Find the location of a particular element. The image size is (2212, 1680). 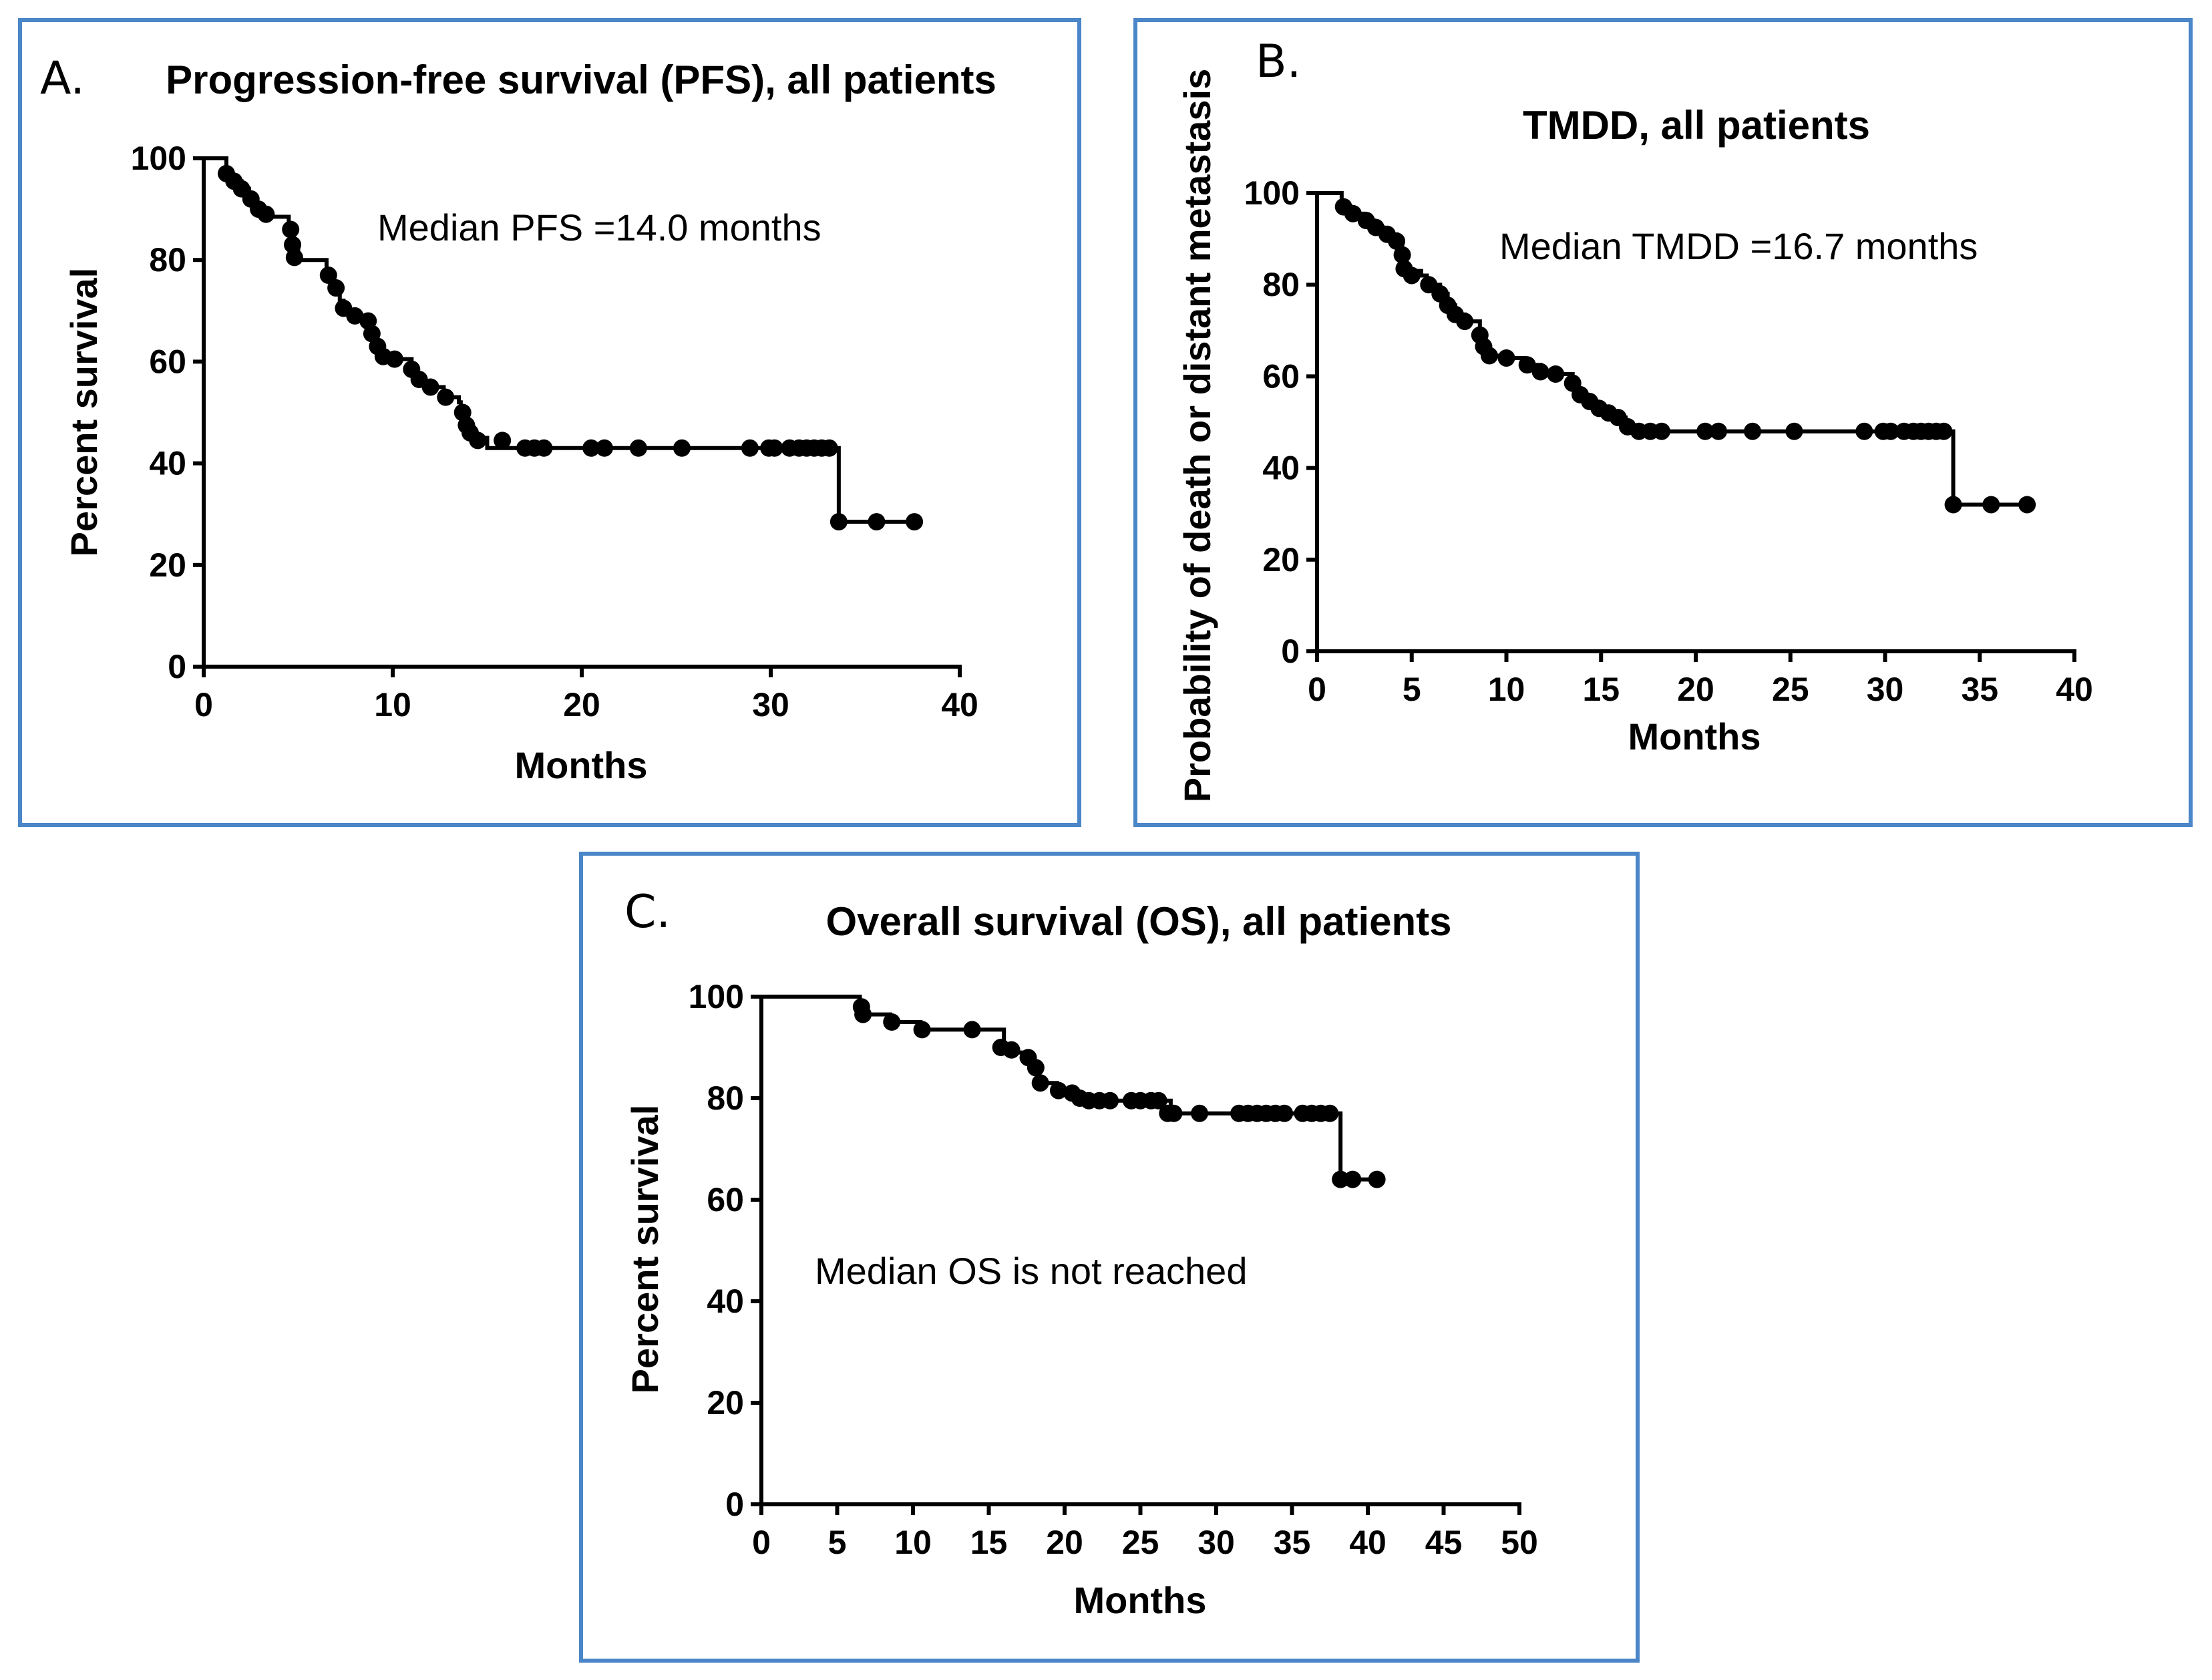

panel-c-y-tick-label: 40 is located at coordinates (725, 1301).